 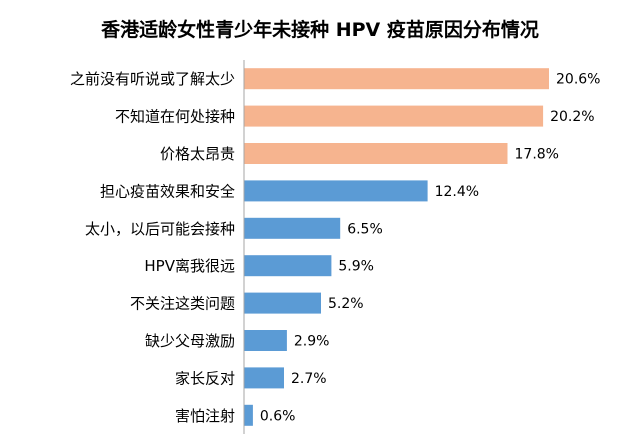 I want to click on value-label-6: 5.9%, so click(x=356, y=267).